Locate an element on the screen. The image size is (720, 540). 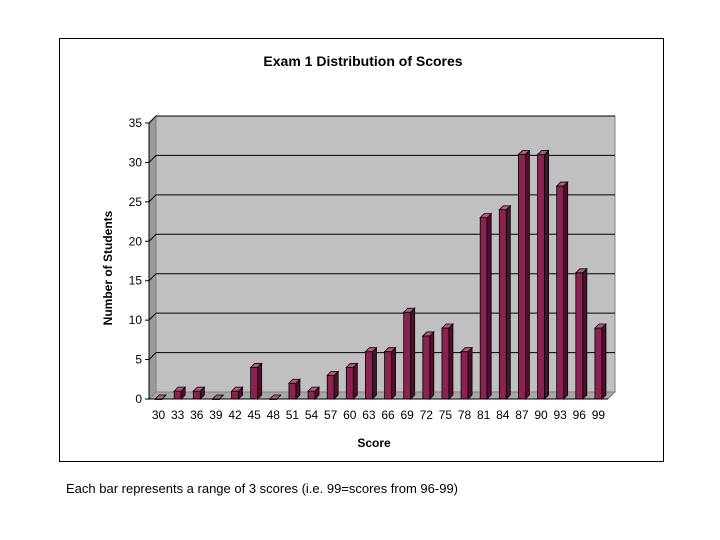
y-tick-label: 20 is located at coordinates (136, 241).